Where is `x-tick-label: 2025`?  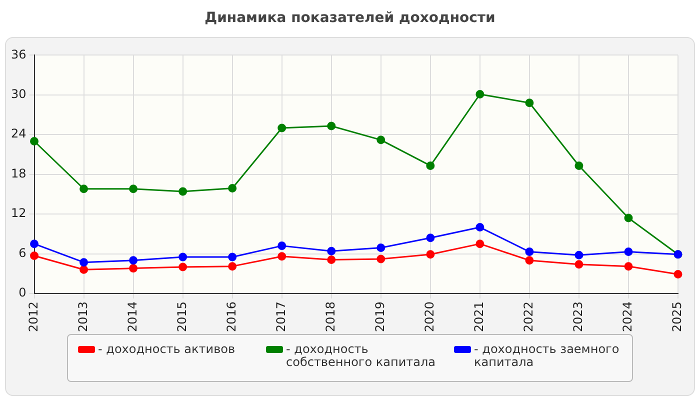 x-tick-label: 2025 is located at coordinates (677, 316).